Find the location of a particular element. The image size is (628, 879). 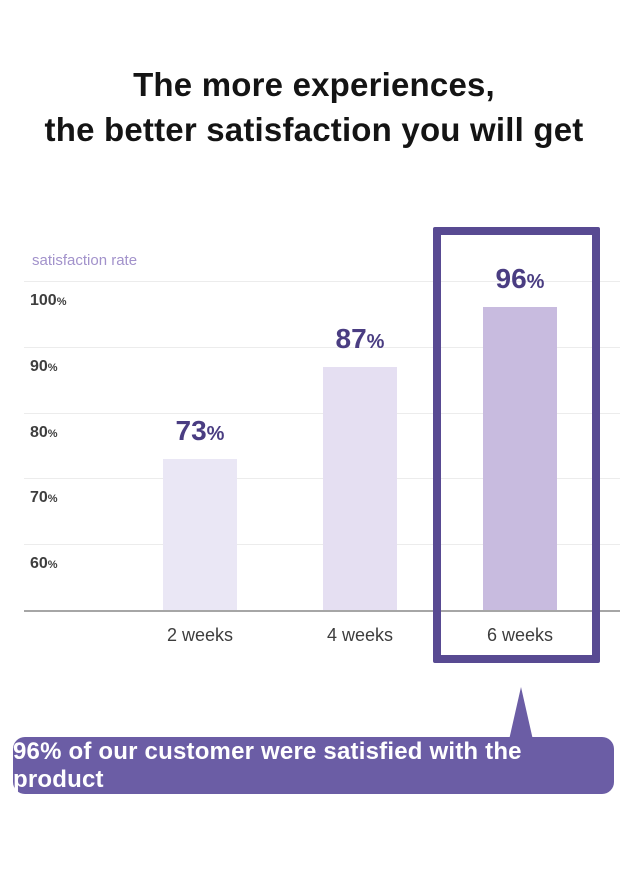

x-axis-category-label: 4 weeks is located at coordinates (360, 635).